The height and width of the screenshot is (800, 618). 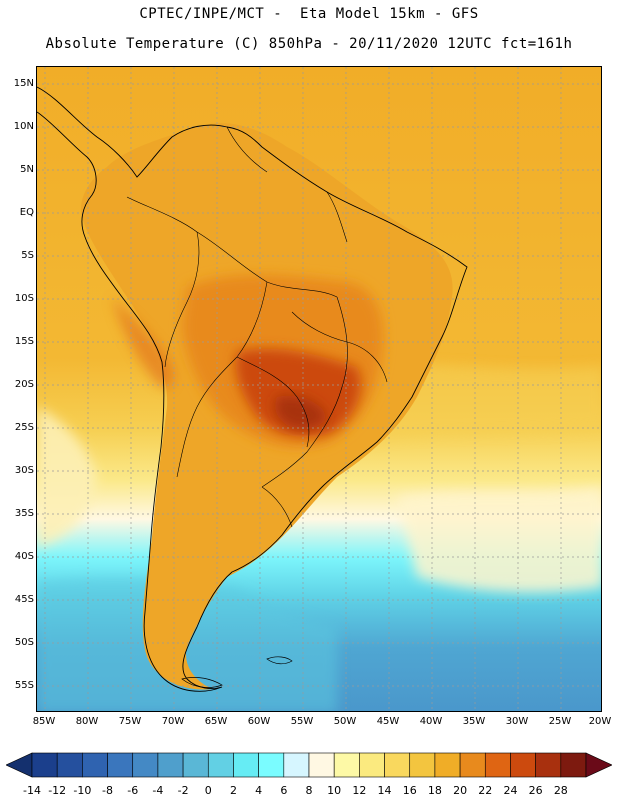 I want to click on colorbar-label: 28, so click(x=560, y=790).